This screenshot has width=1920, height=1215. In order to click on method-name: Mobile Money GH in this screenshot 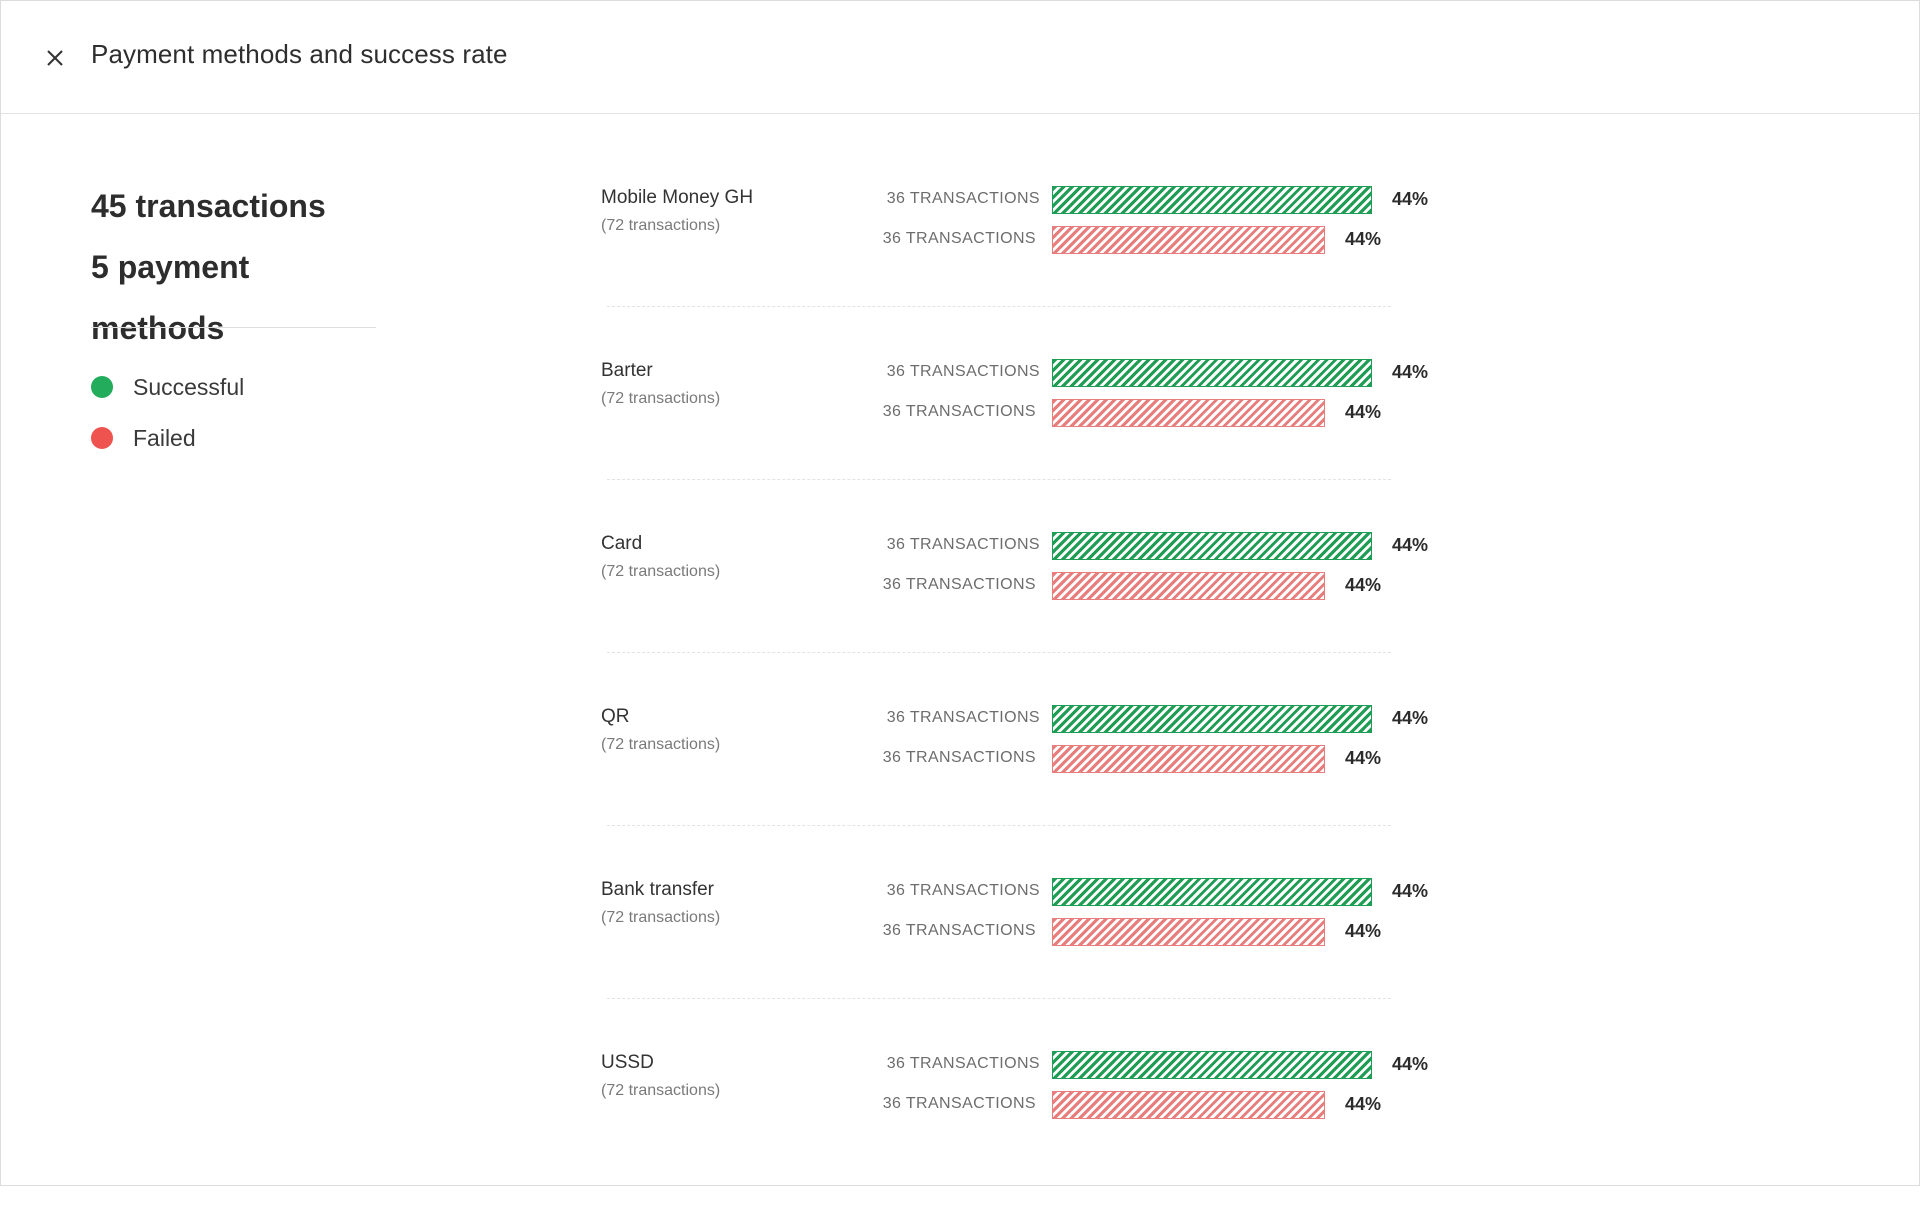, I will do `click(677, 197)`.